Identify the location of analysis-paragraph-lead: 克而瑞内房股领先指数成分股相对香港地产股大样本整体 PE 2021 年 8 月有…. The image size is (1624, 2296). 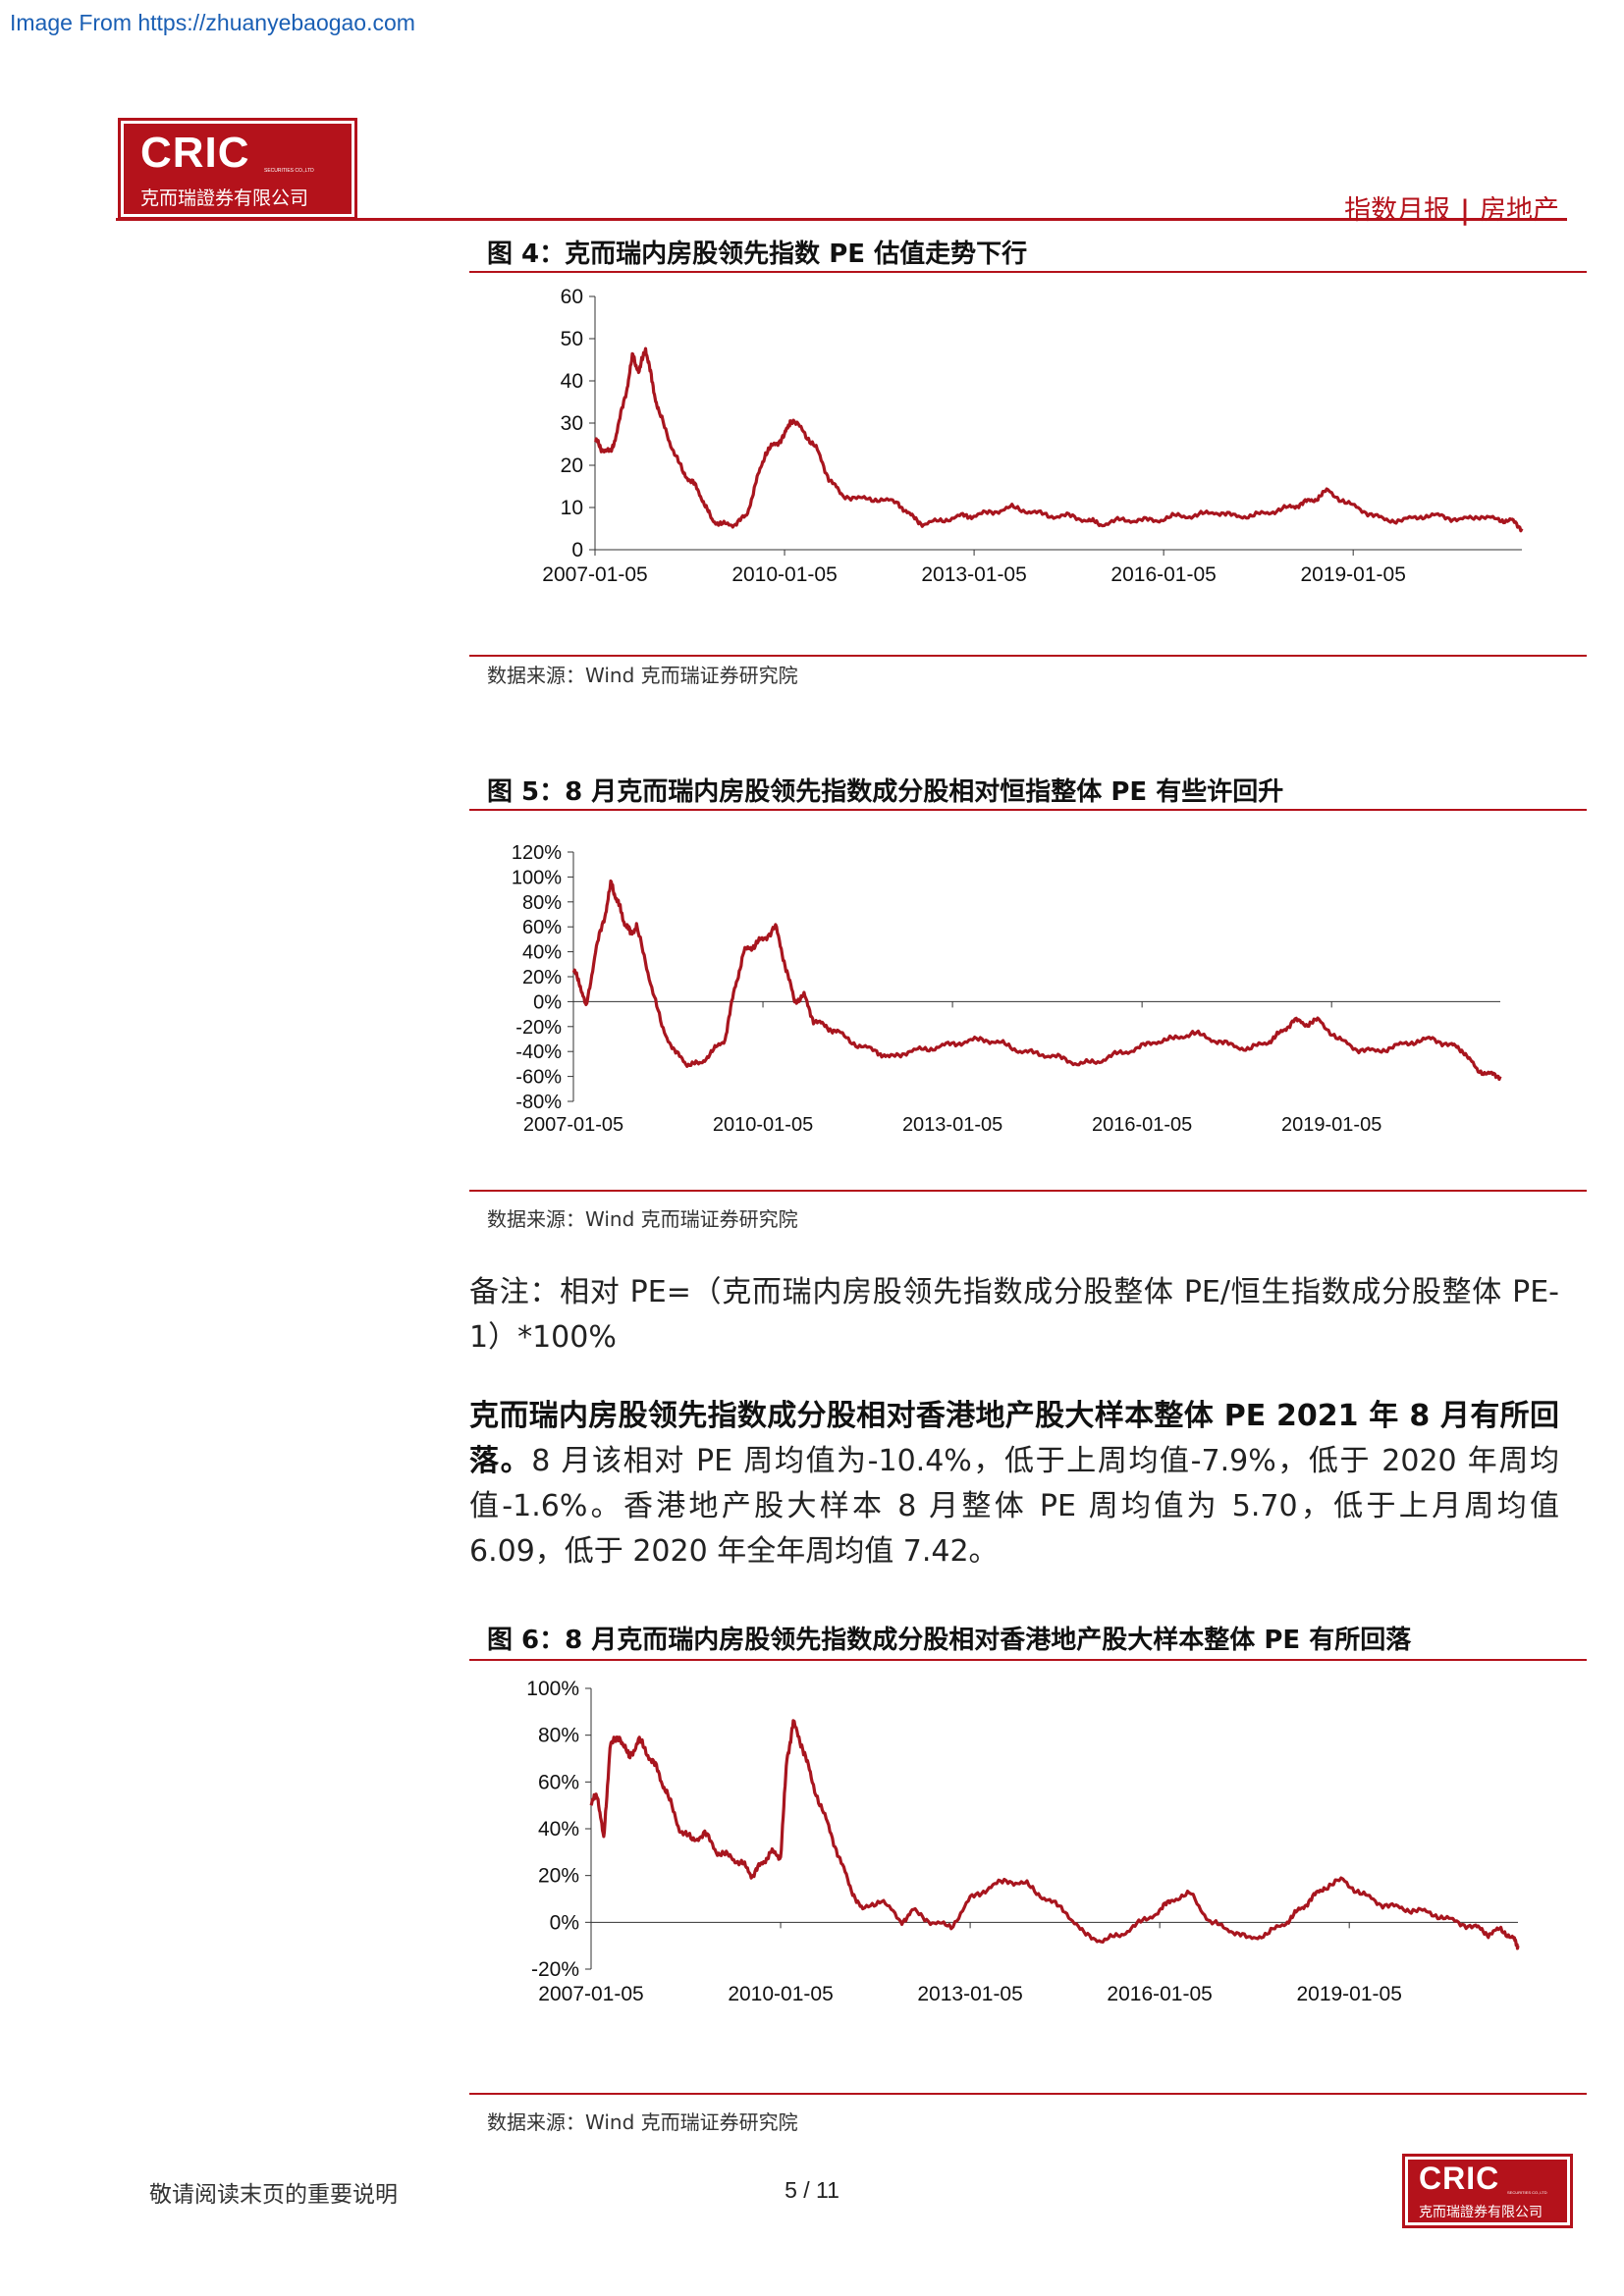
(1014, 1438).